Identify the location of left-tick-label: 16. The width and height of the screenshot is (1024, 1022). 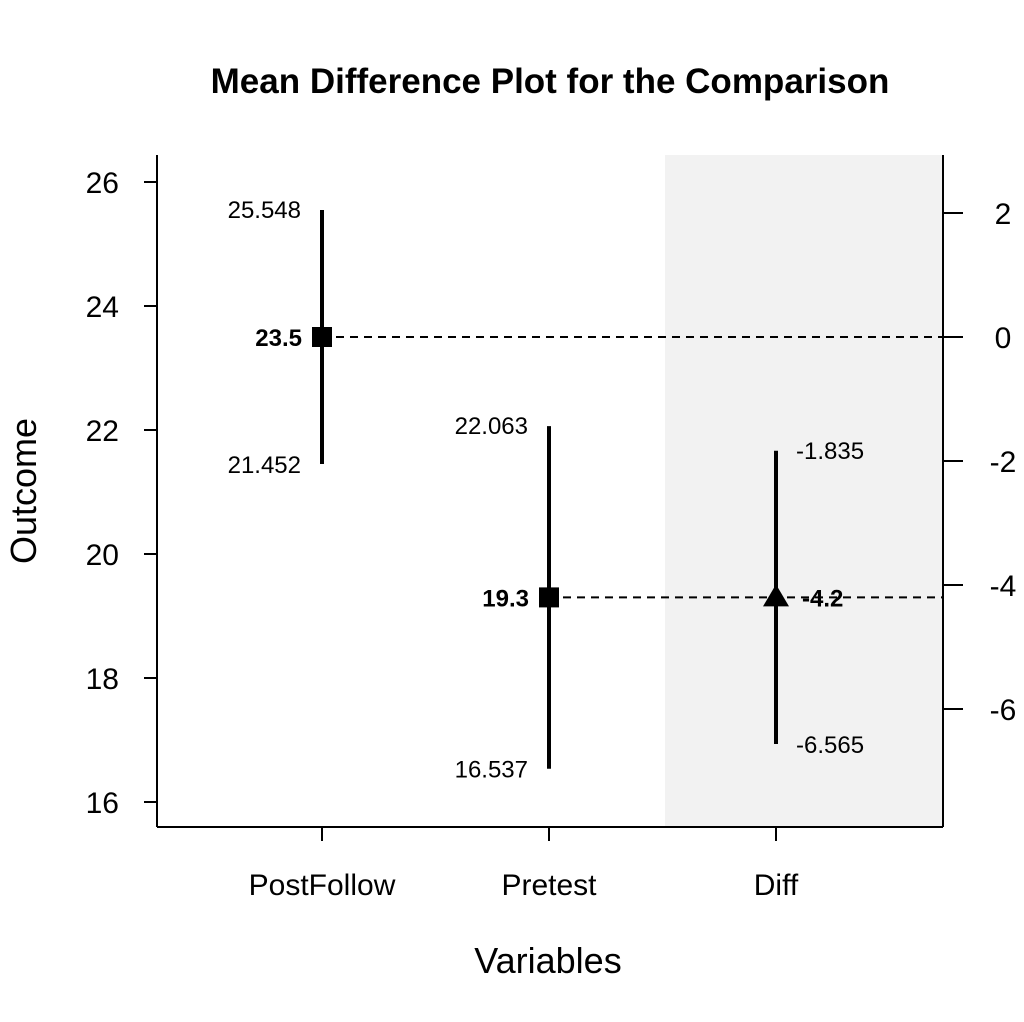
(102, 803).